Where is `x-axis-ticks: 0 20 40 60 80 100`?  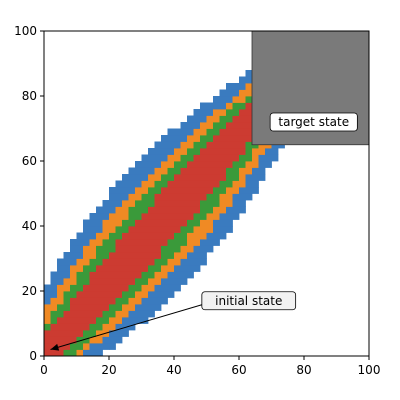 x-axis-ticks: 0 20 40 60 80 100 is located at coordinates (210, 366).